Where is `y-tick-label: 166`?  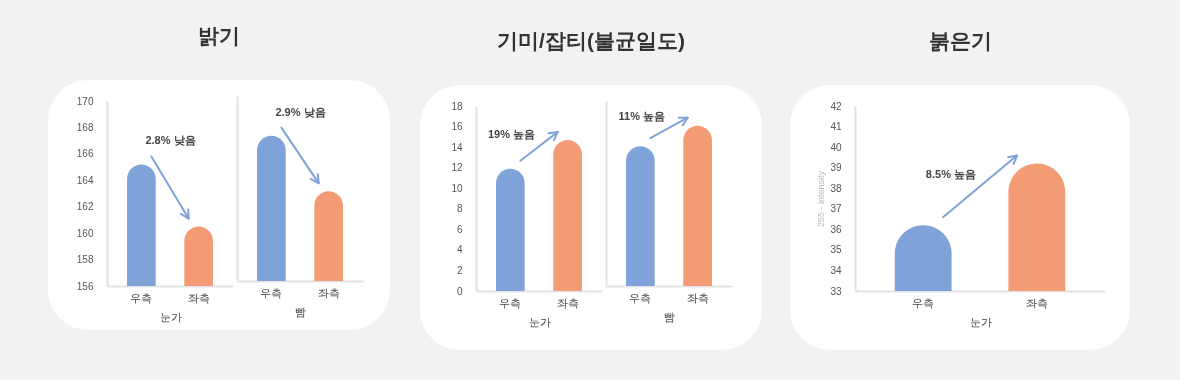
y-tick-label: 166 is located at coordinates (85, 154).